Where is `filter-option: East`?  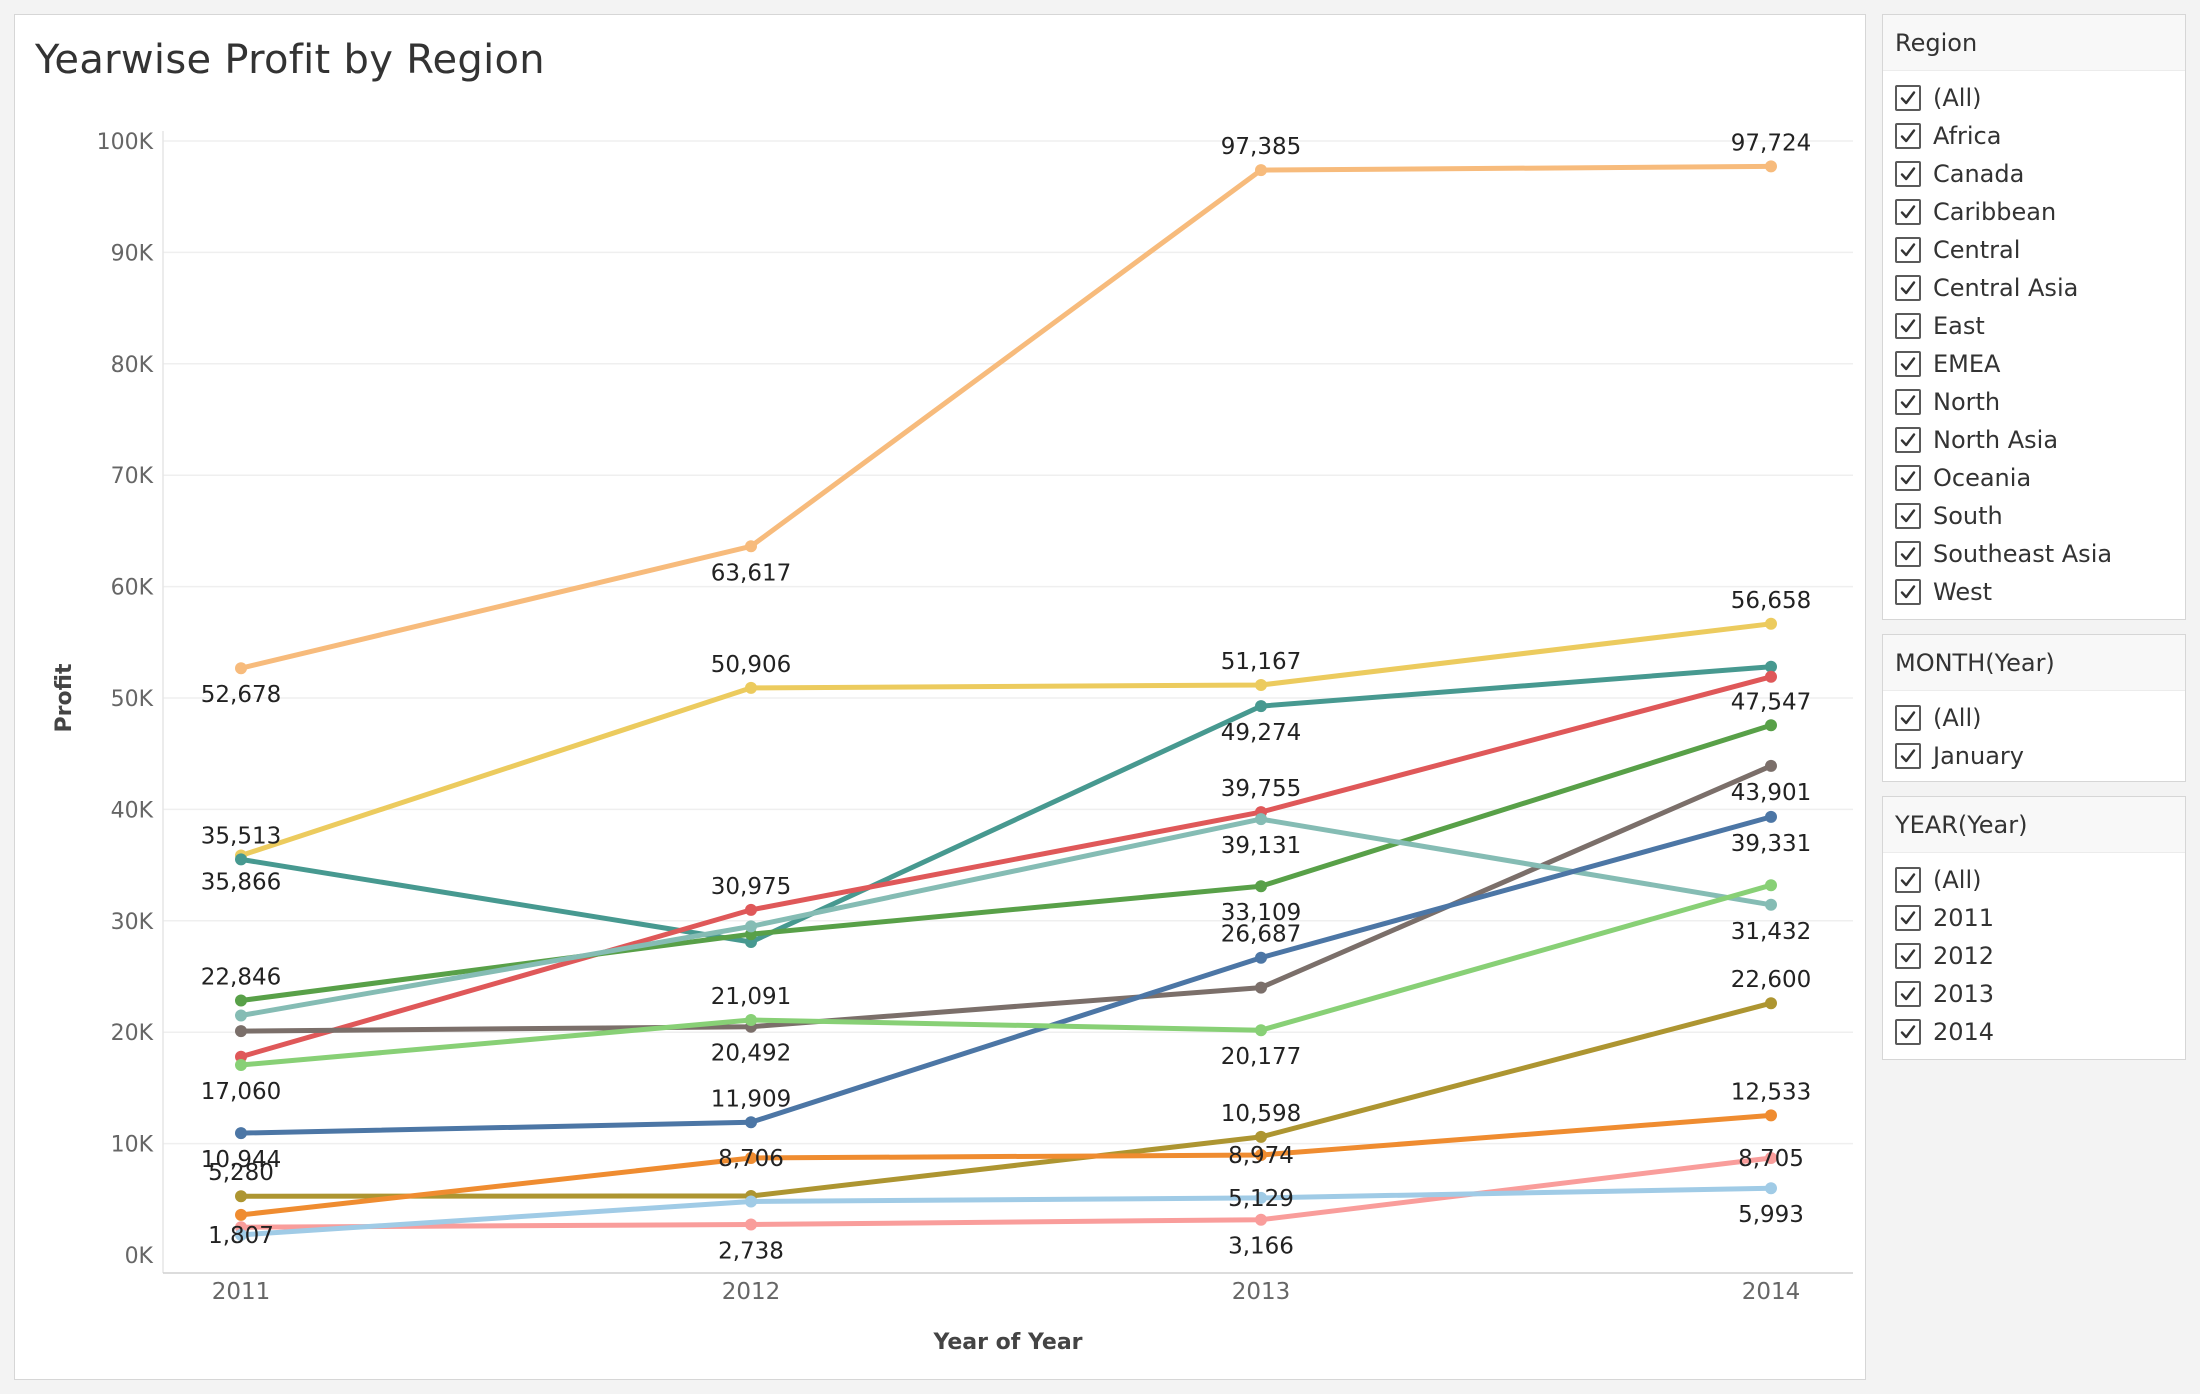
filter-option: East is located at coordinates (2034, 326).